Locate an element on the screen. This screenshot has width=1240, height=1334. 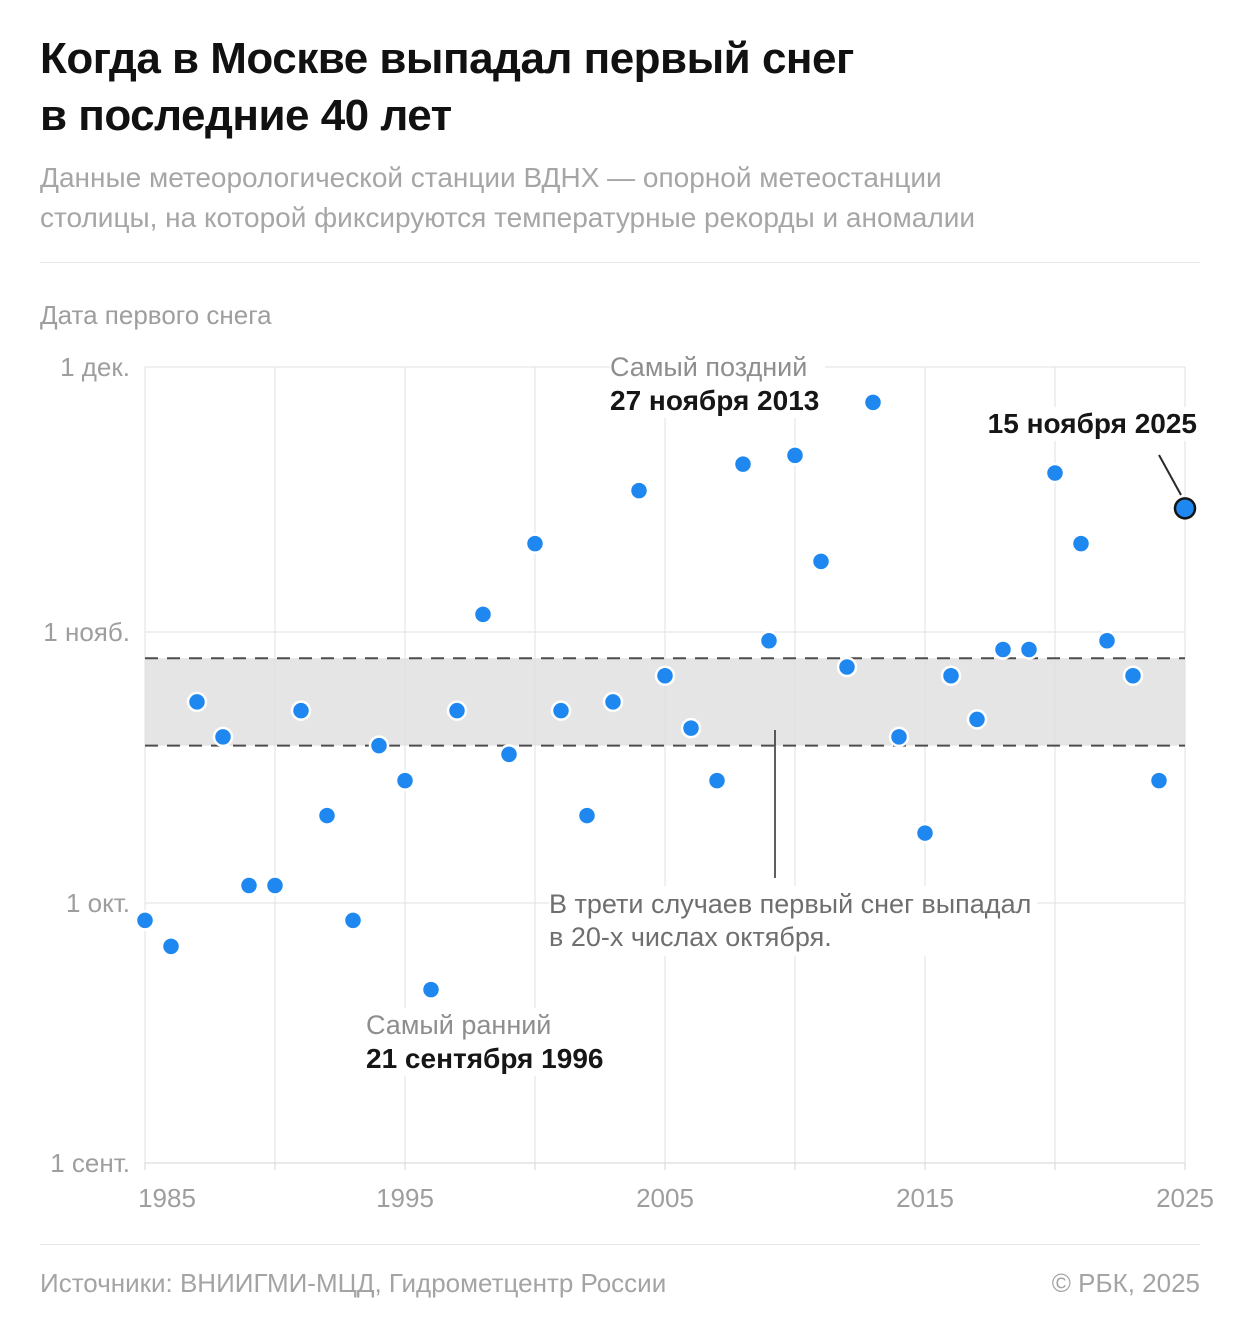
page-title-line2: в последние 40 лет is located at coordinates (246, 115).